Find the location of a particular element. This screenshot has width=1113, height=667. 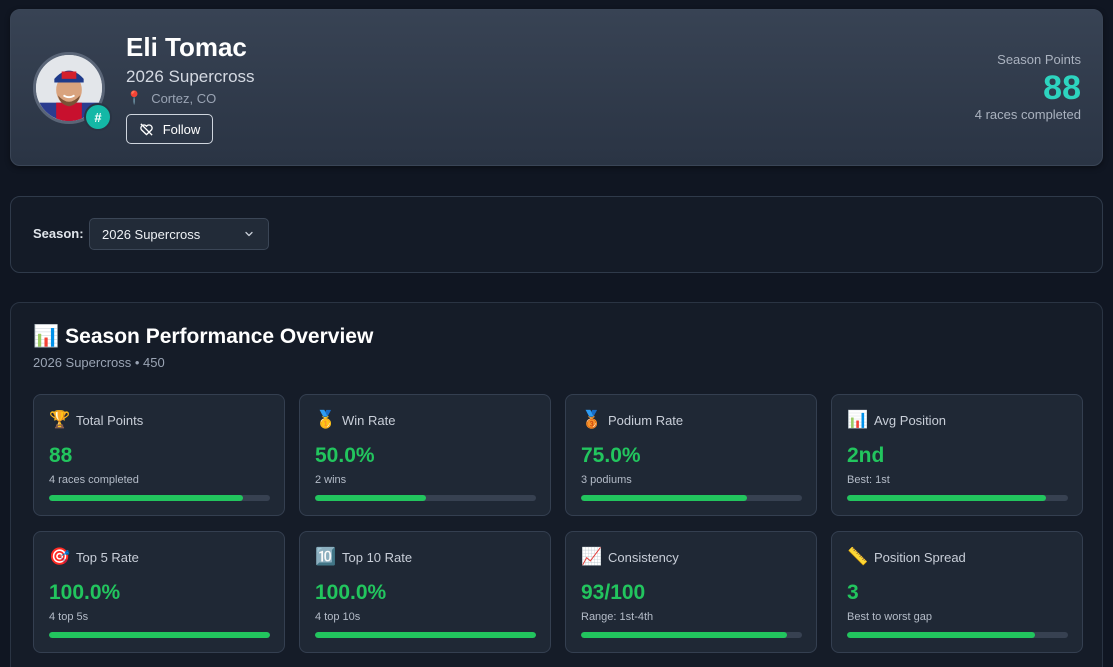

stat-header: 🔟 Top 10 Rate is located at coordinates (363, 557).